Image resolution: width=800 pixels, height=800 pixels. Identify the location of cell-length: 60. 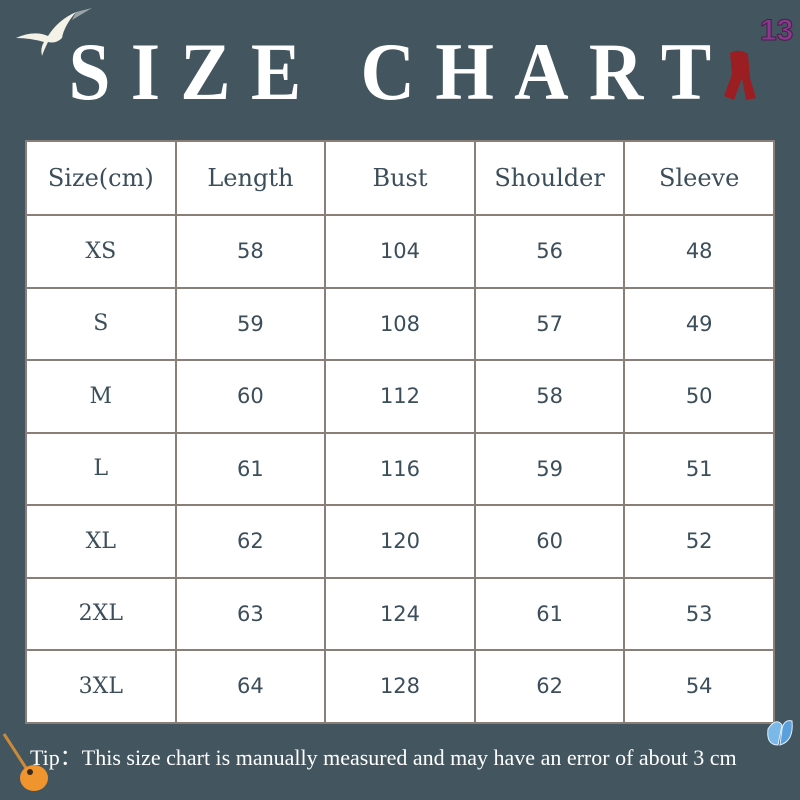
(250, 396).